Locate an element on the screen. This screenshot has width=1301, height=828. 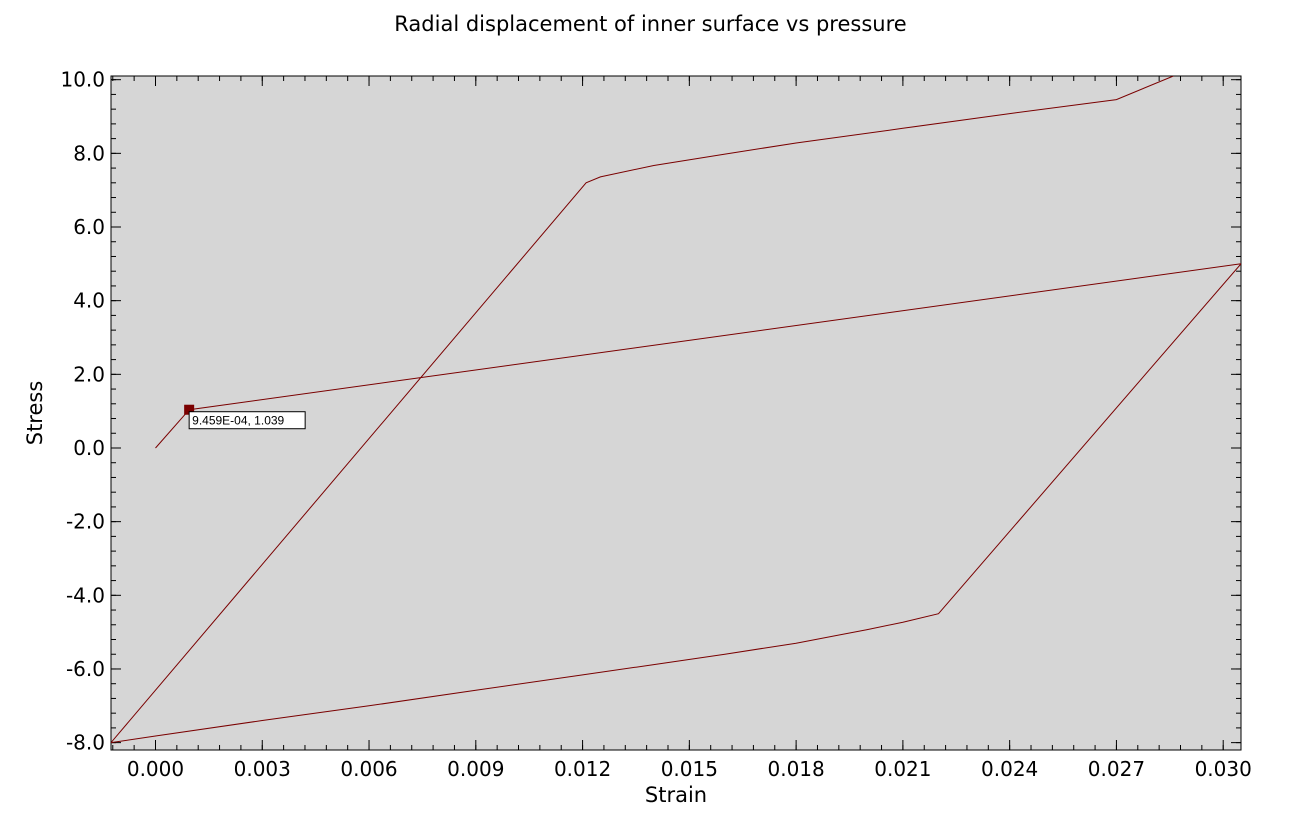
y-tick-label: -8.0 is located at coordinates (85, 743).